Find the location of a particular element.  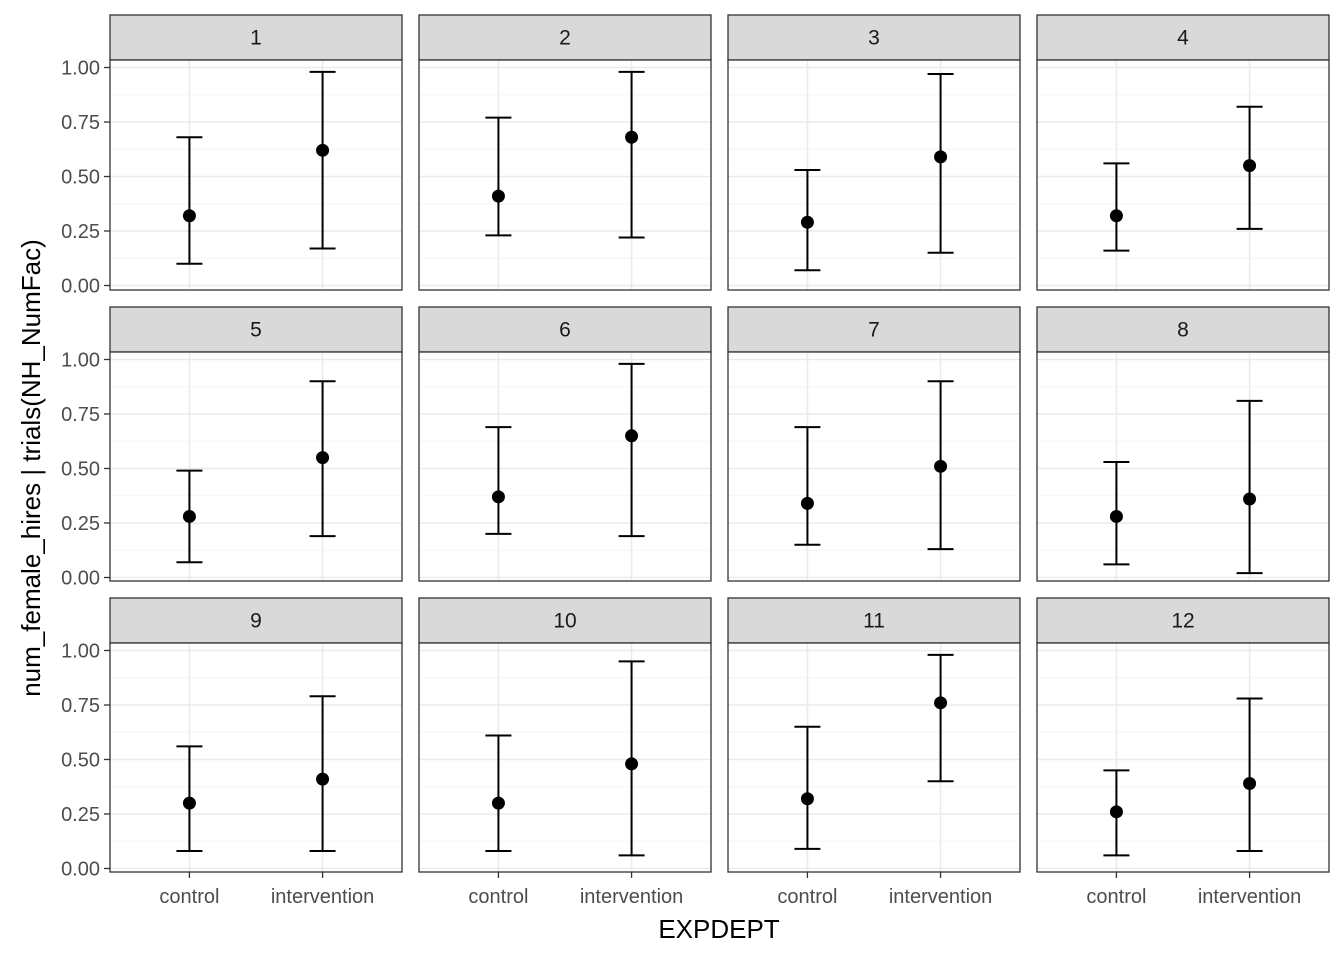

x-axis-col-3: control intervention is located at coordinates (884, 890).